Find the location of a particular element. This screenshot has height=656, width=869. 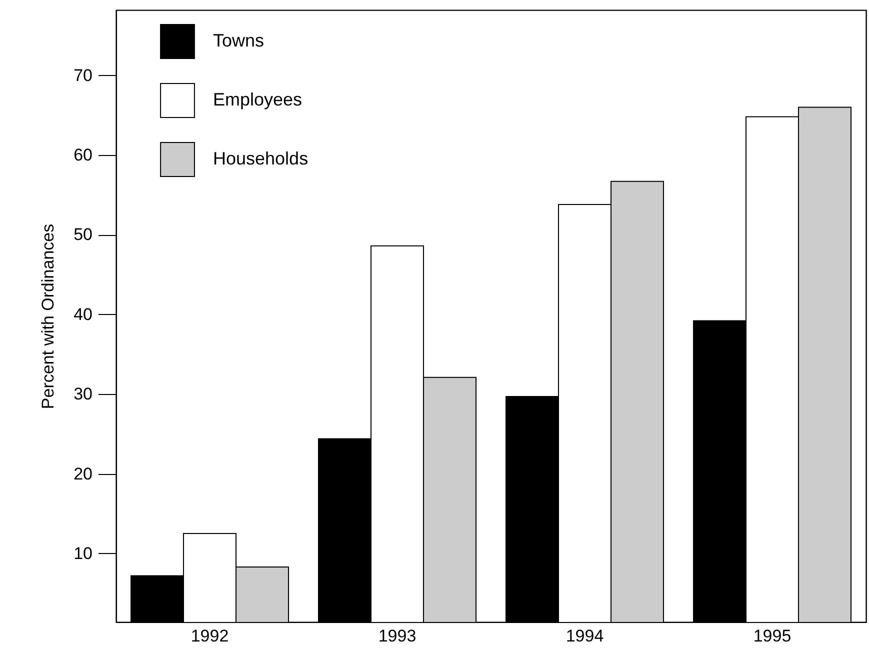

y-tick-label: 70 is located at coordinates (83, 75).